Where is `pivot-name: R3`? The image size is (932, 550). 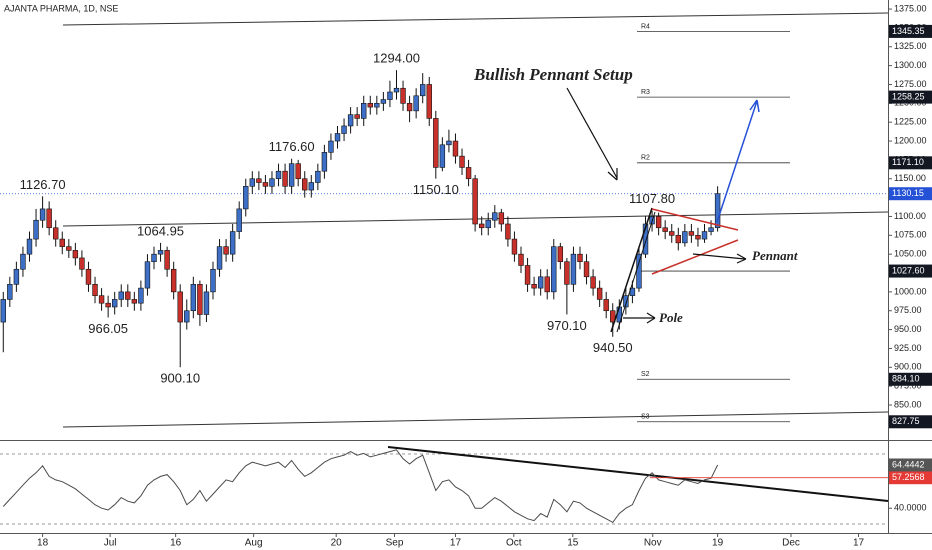 pivot-name: R3 is located at coordinates (645, 92).